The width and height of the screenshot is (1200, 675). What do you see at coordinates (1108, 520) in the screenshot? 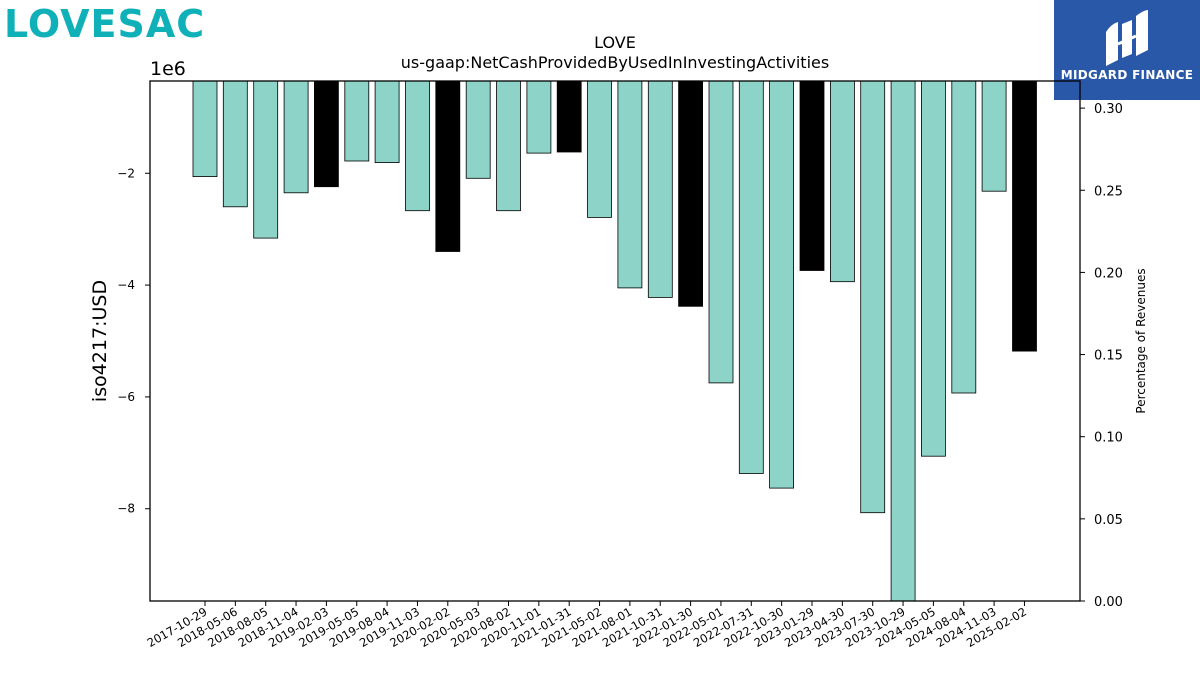
I see `y2-tick-label: 0.05` at bounding box center [1108, 520].